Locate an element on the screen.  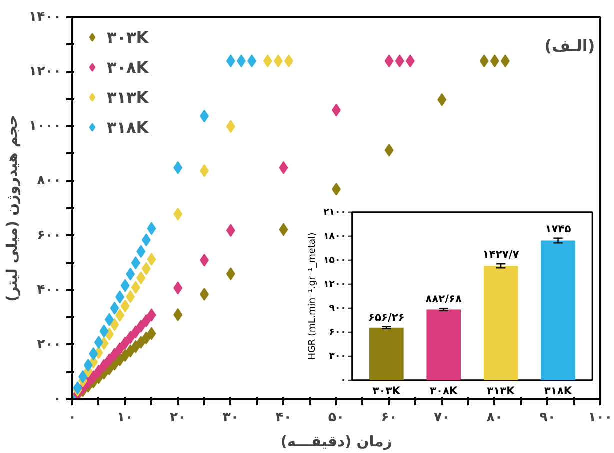
y-tick-label: ۱۵۰۰ is located at coordinates (335, 260).